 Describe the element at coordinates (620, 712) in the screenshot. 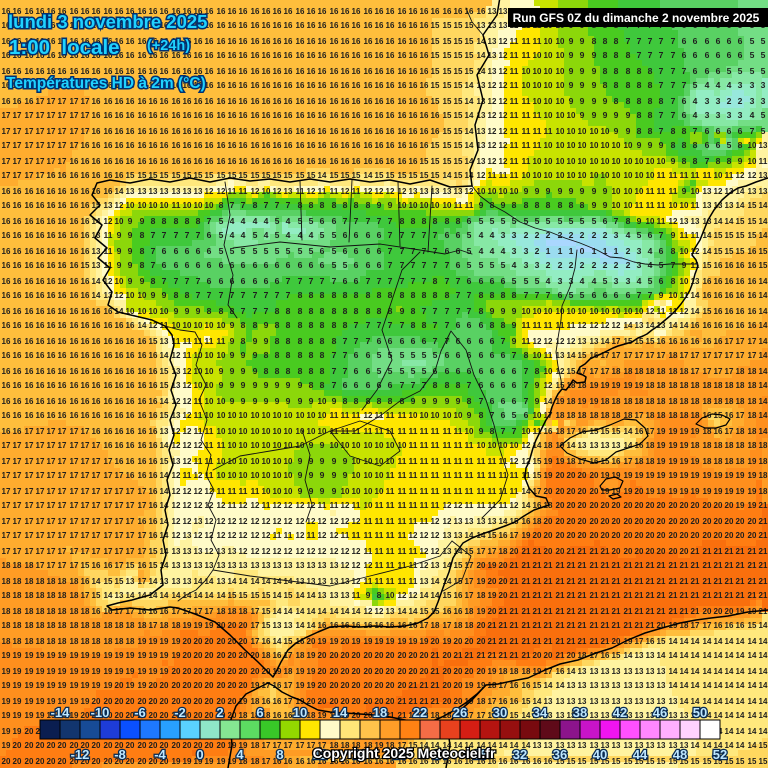

I see `svg-text: 42` at that location.